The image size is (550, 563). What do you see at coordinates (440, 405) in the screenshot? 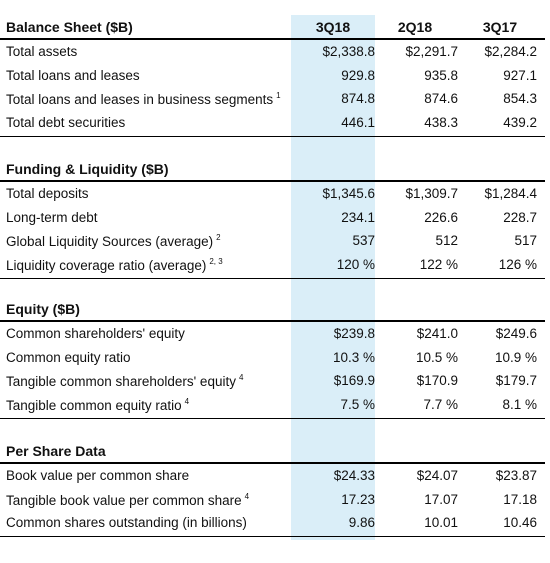
I see `cell-value: 7.7 %` at bounding box center [440, 405].